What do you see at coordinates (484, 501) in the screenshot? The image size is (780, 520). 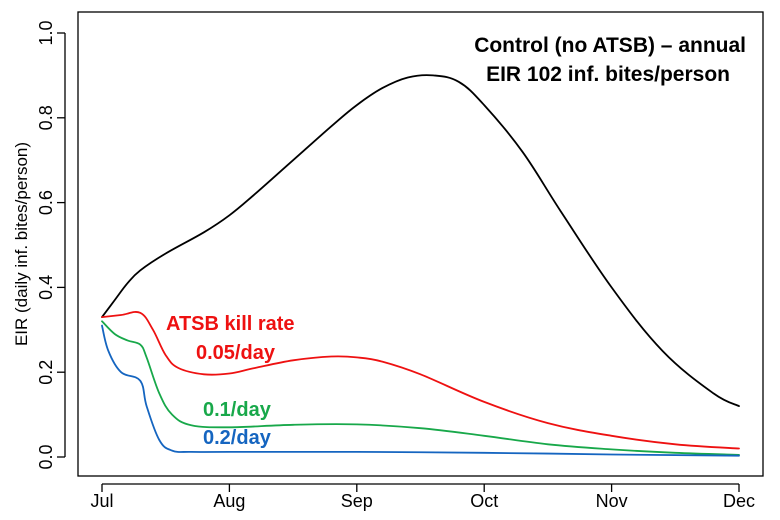 I see `x-tick-label: Oct` at bounding box center [484, 501].